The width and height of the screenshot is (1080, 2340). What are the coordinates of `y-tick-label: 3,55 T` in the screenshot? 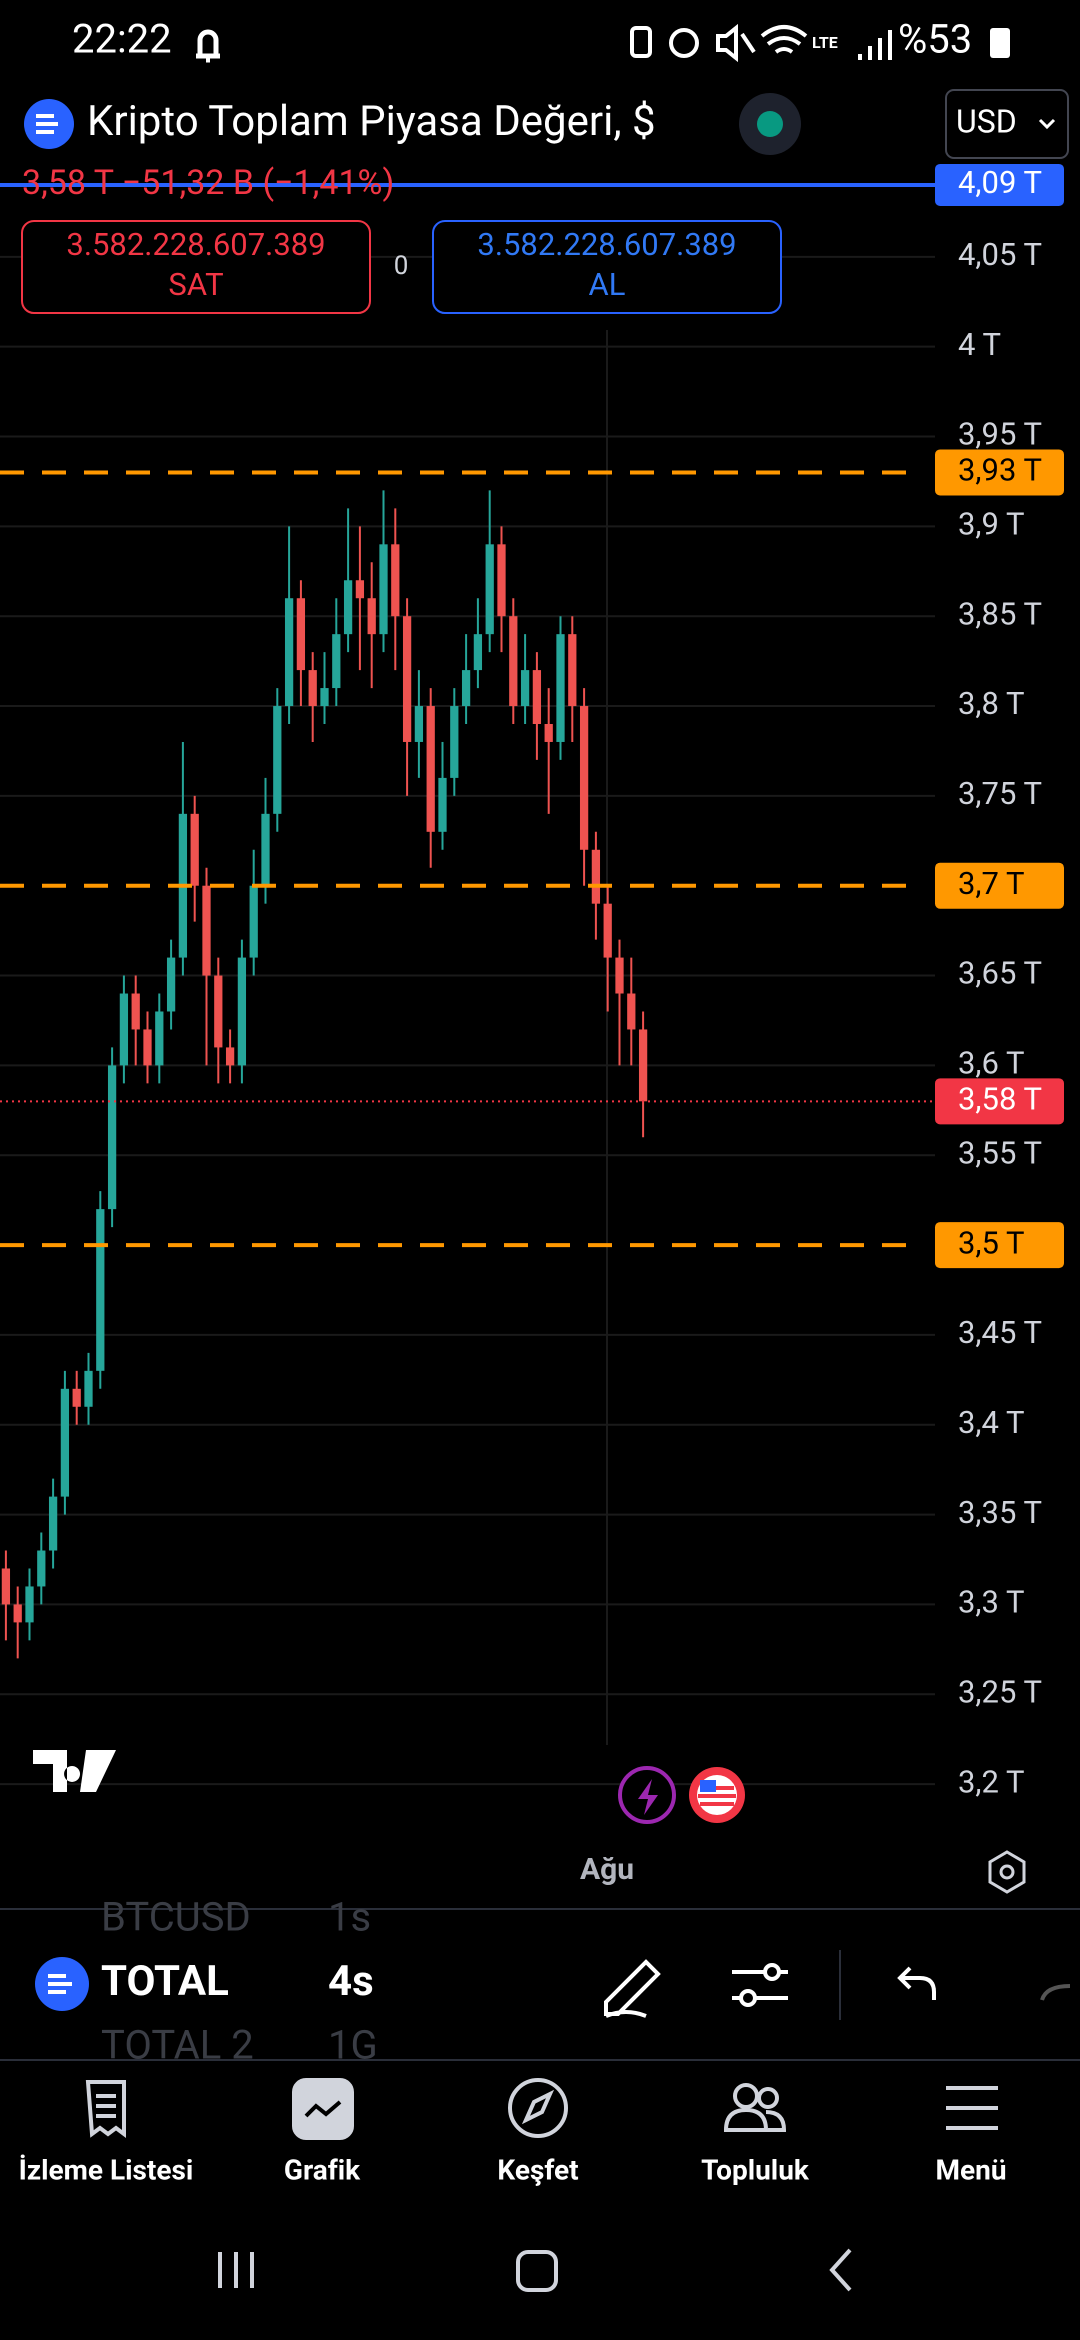 It's located at (1000, 1152).